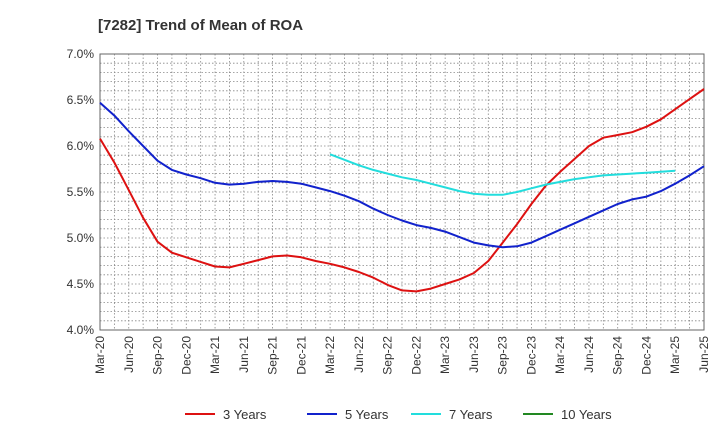  I want to click on x-tick-label: Dec-20, so click(186, 355).